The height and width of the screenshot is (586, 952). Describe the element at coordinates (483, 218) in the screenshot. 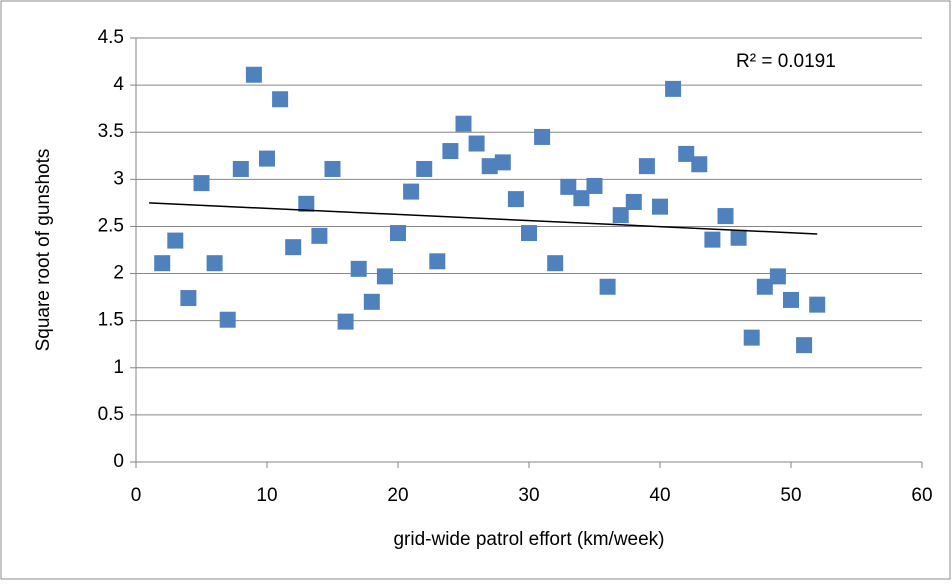

I see `trendline` at that location.